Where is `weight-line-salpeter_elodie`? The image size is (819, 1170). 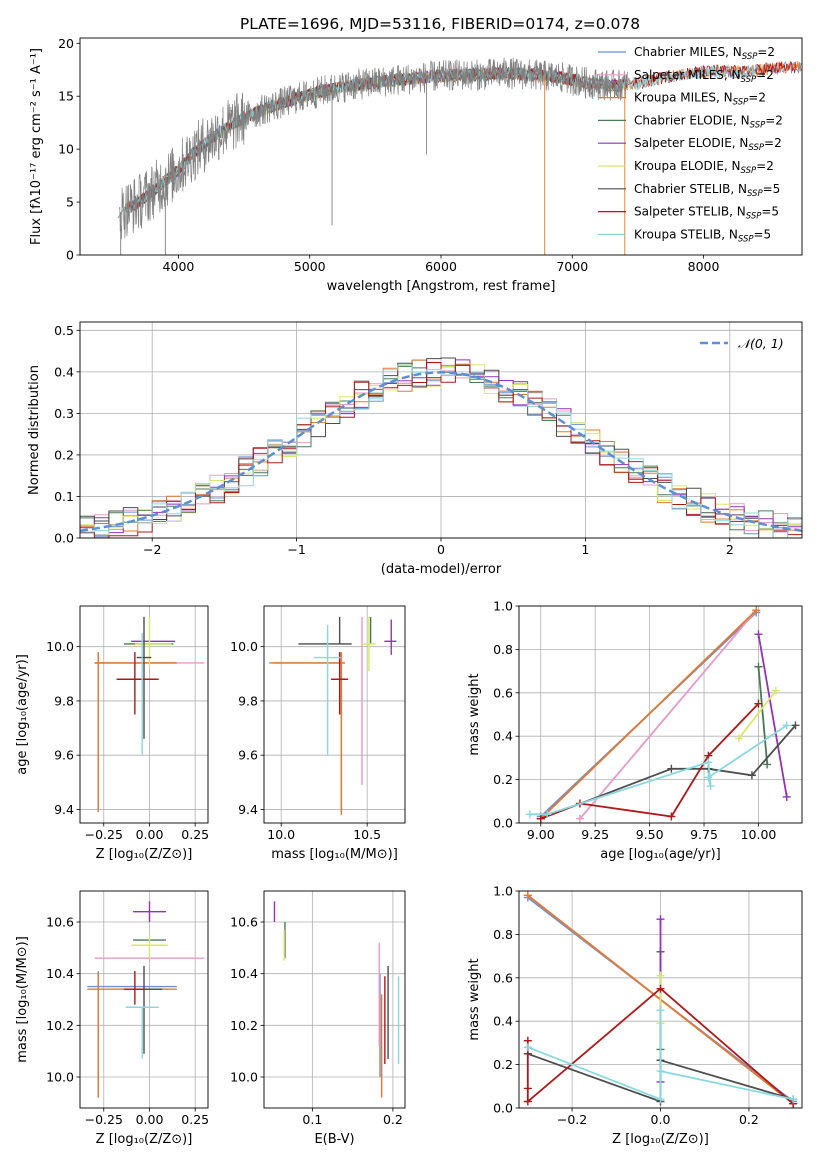
weight-line-salpeter_elodie is located at coordinates (772, 716).